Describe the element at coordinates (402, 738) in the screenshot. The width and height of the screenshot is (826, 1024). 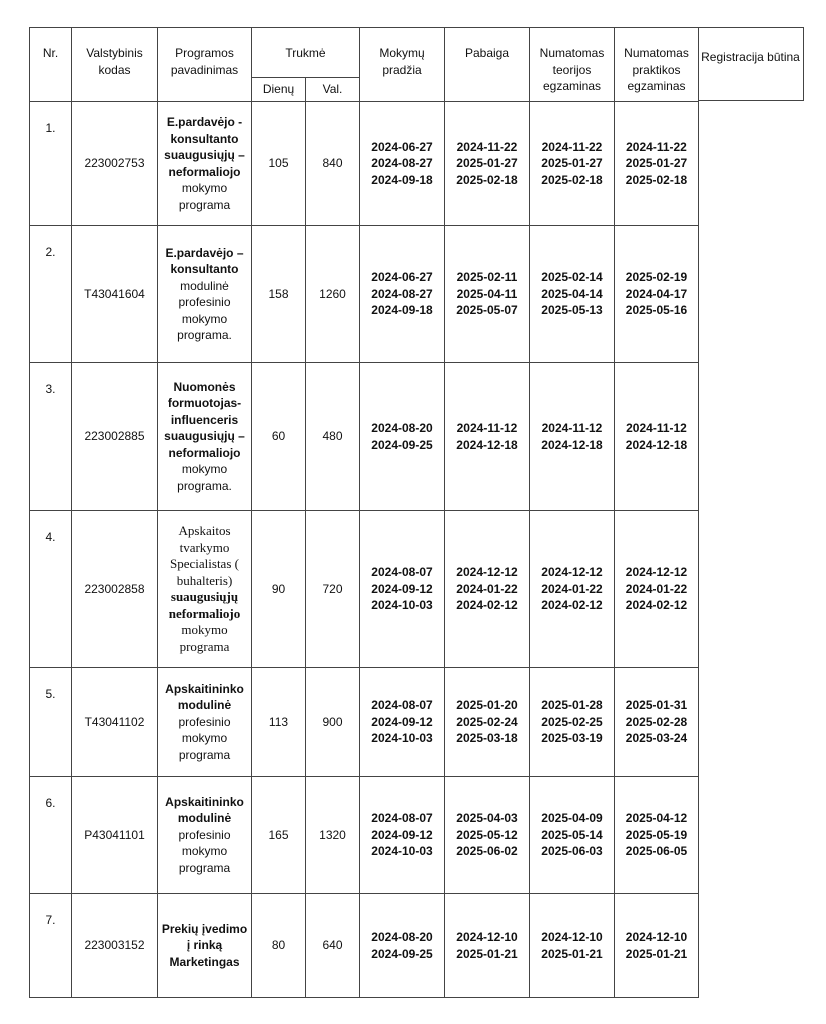
I see `date: 2024-10-03` at that location.